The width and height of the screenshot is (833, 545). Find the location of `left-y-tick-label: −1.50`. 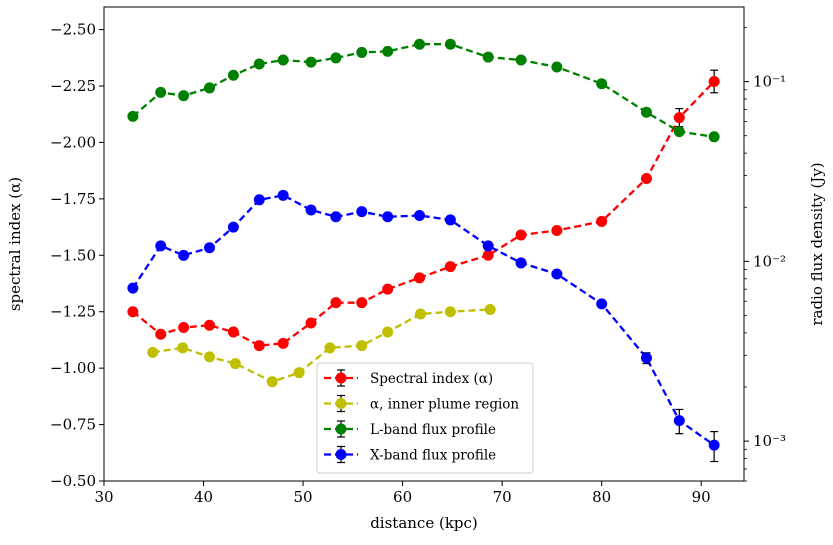

left-y-tick-label: −1.50 is located at coordinates (73, 255).